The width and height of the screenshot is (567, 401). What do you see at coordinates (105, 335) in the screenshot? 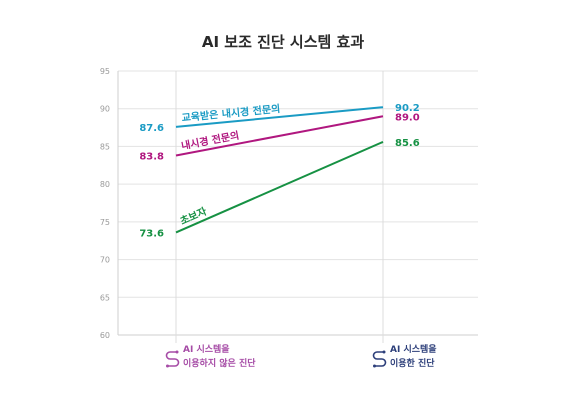
I see `y-tick-label: 60` at bounding box center [105, 335].